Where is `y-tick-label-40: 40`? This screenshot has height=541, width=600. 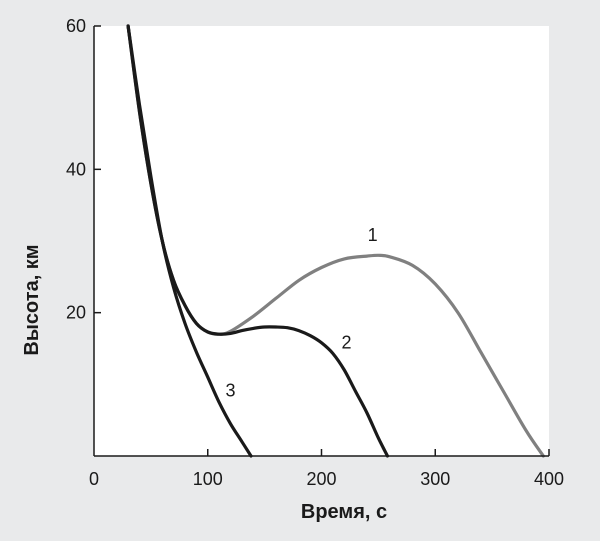
y-tick-label-40: 40 is located at coordinates (76, 169).